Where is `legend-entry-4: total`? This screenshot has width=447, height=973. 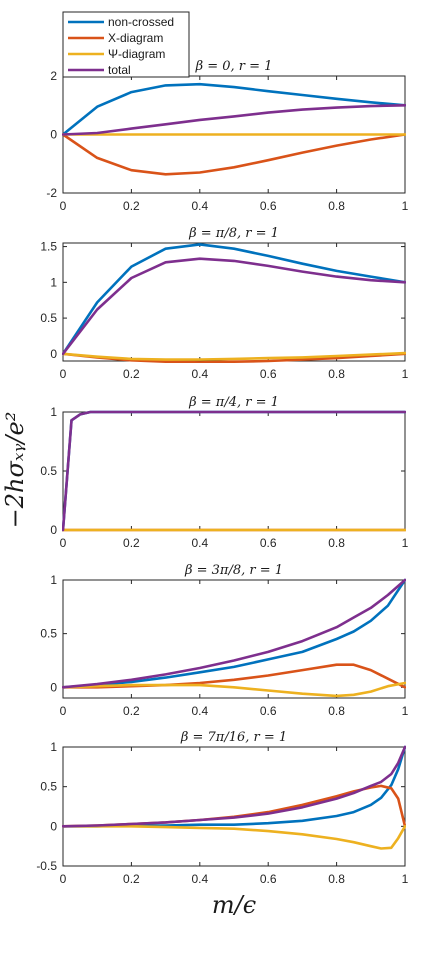
legend-entry-4: total is located at coordinates (119, 70).